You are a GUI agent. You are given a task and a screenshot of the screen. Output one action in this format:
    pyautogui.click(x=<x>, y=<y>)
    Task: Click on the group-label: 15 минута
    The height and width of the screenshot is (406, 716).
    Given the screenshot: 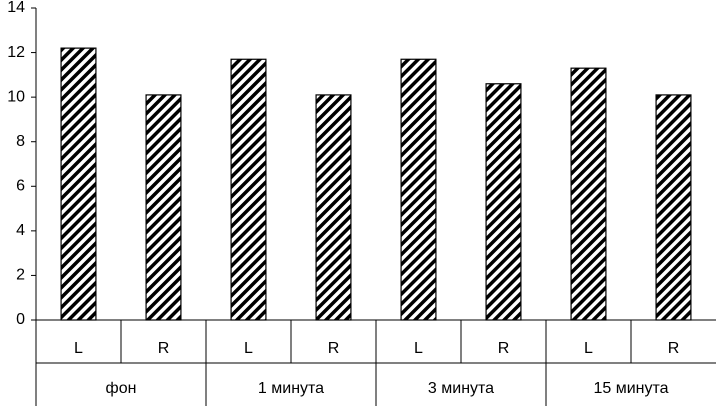 What is the action you would take?
    pyautogui.click(x=630, y=388)
    